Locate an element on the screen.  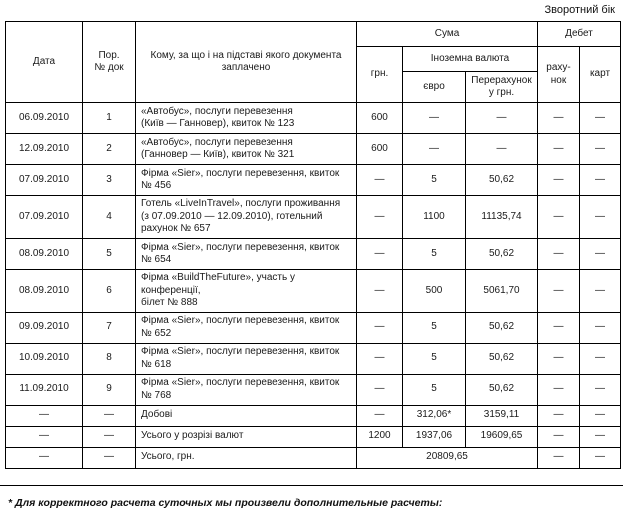
header-euro: євро is located at coordinates (434, 87).